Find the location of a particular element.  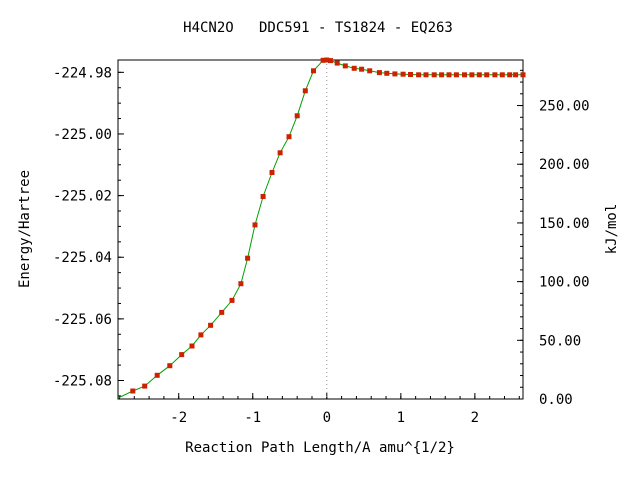

x-tick-label: 0 is located at coordinates (327, 418).